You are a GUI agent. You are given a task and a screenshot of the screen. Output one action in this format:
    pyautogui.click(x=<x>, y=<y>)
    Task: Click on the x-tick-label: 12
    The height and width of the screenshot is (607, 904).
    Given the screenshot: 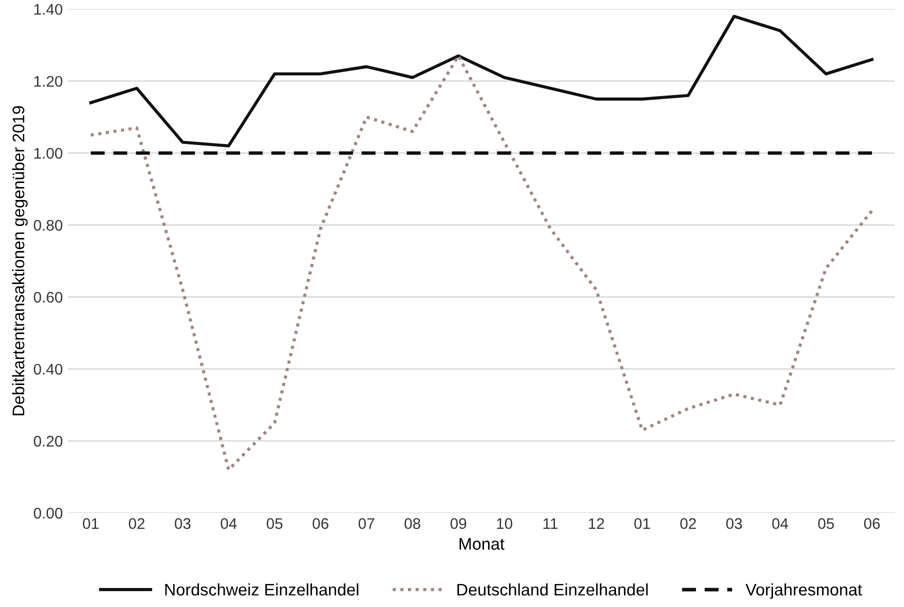 What is the action you would take?
    pyautogui.click(x=596, y=523)
    